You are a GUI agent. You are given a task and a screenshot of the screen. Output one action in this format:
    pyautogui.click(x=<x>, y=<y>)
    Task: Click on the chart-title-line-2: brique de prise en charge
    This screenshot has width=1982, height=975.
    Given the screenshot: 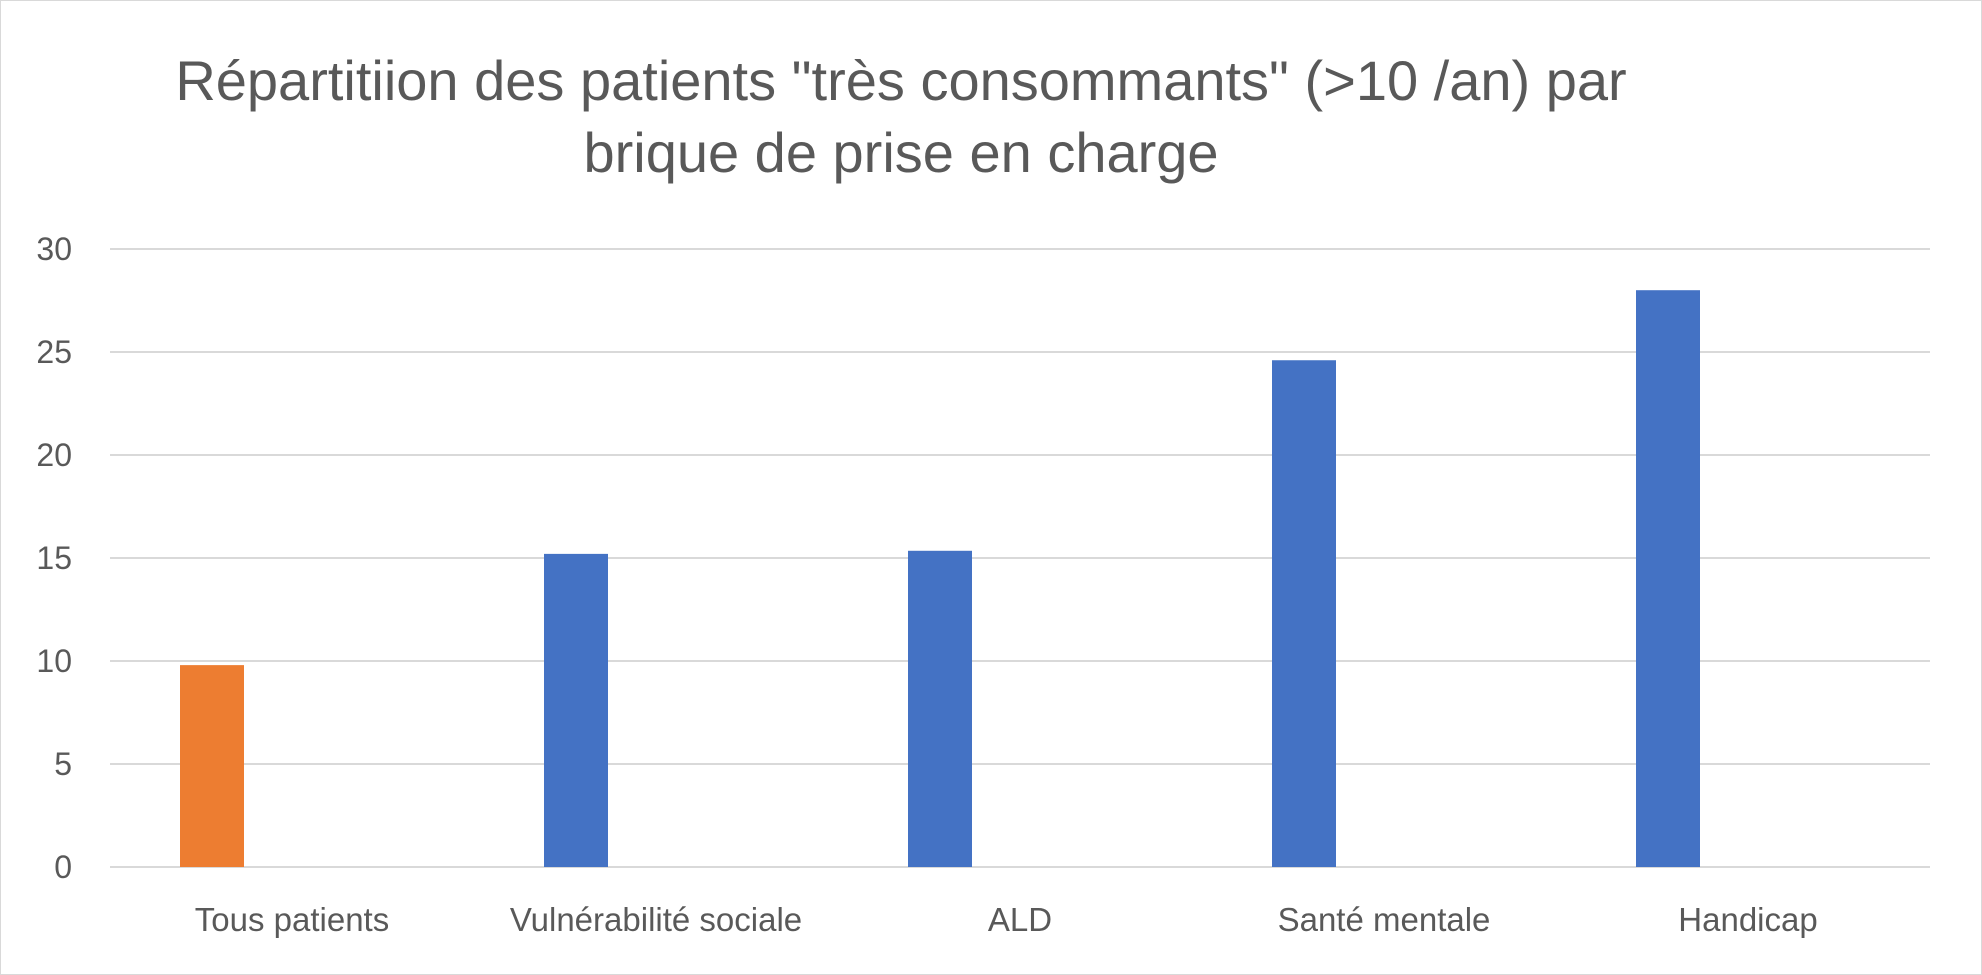 What is the action you would take?
    pyautogui.click(x=901, y=152)
    